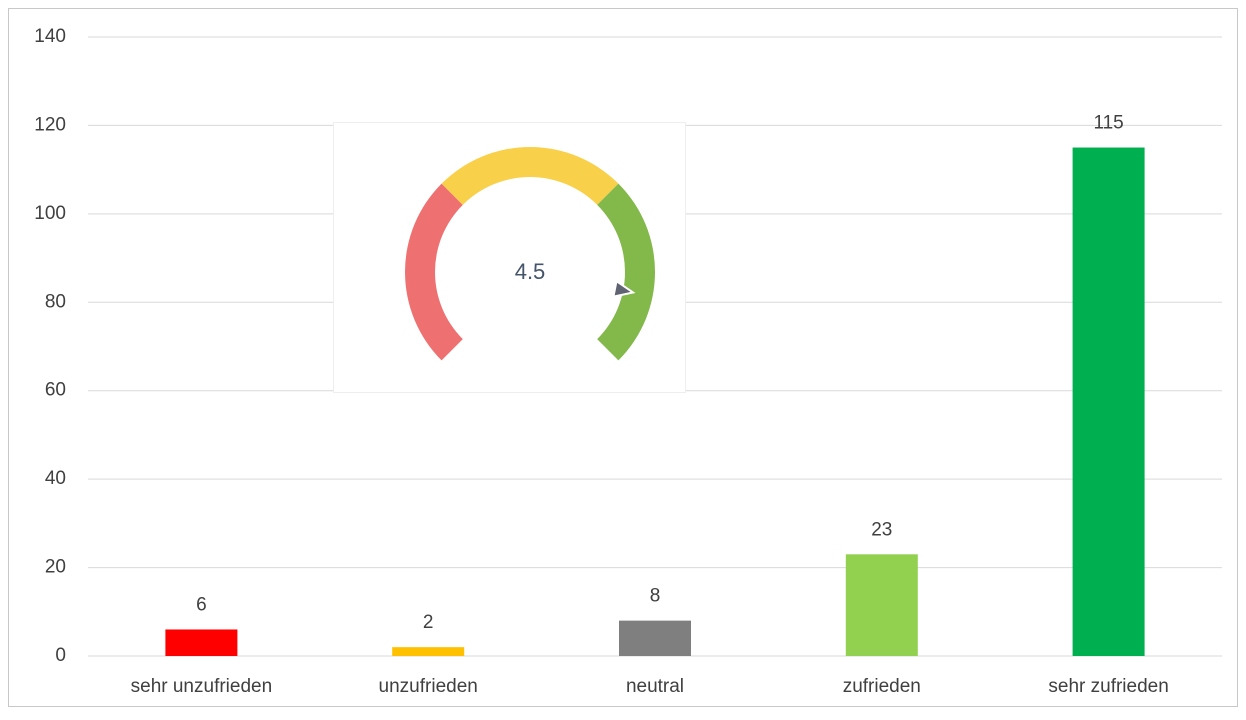  I want to click on y-tick-label: 20, so click(55, 567).